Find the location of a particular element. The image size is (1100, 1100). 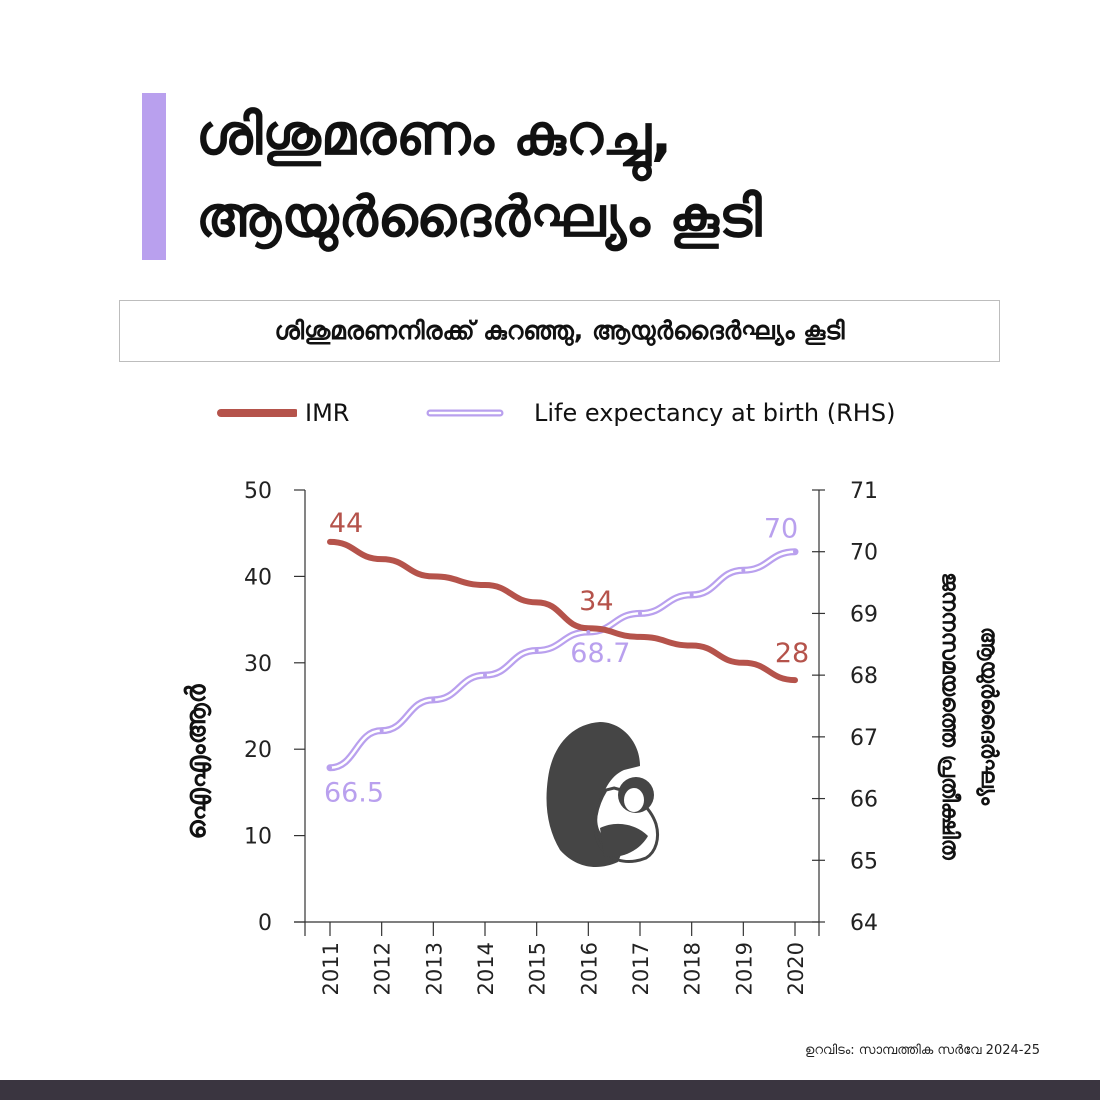

imr-point-2015 is located at coordinates (536, 602).